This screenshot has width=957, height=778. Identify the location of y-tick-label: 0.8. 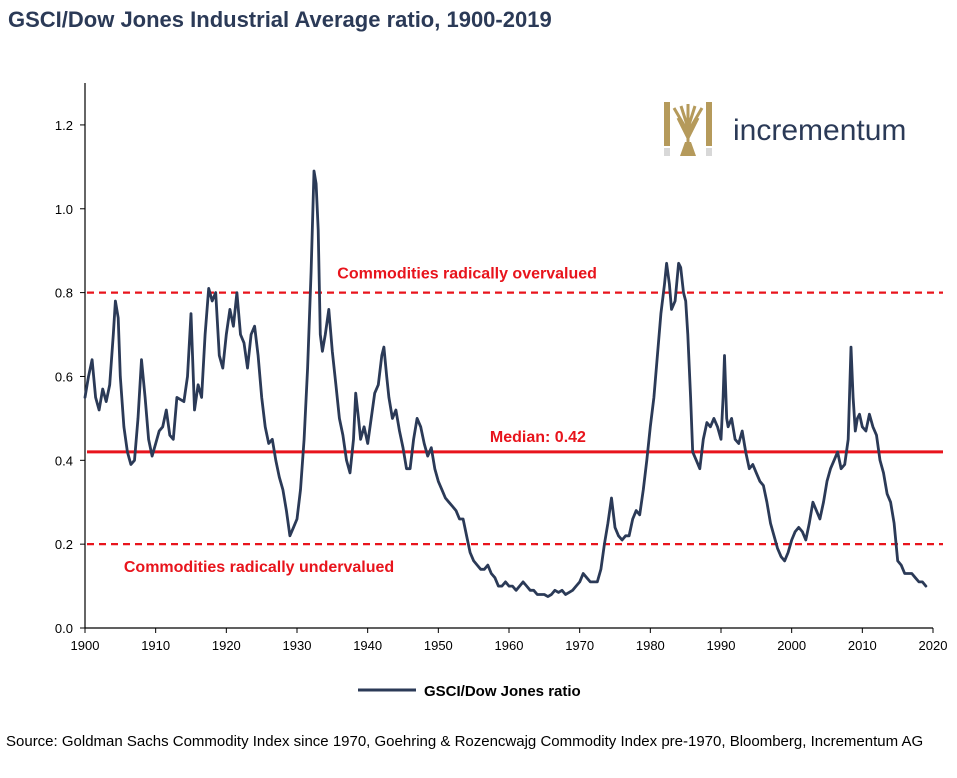
(64, 293).